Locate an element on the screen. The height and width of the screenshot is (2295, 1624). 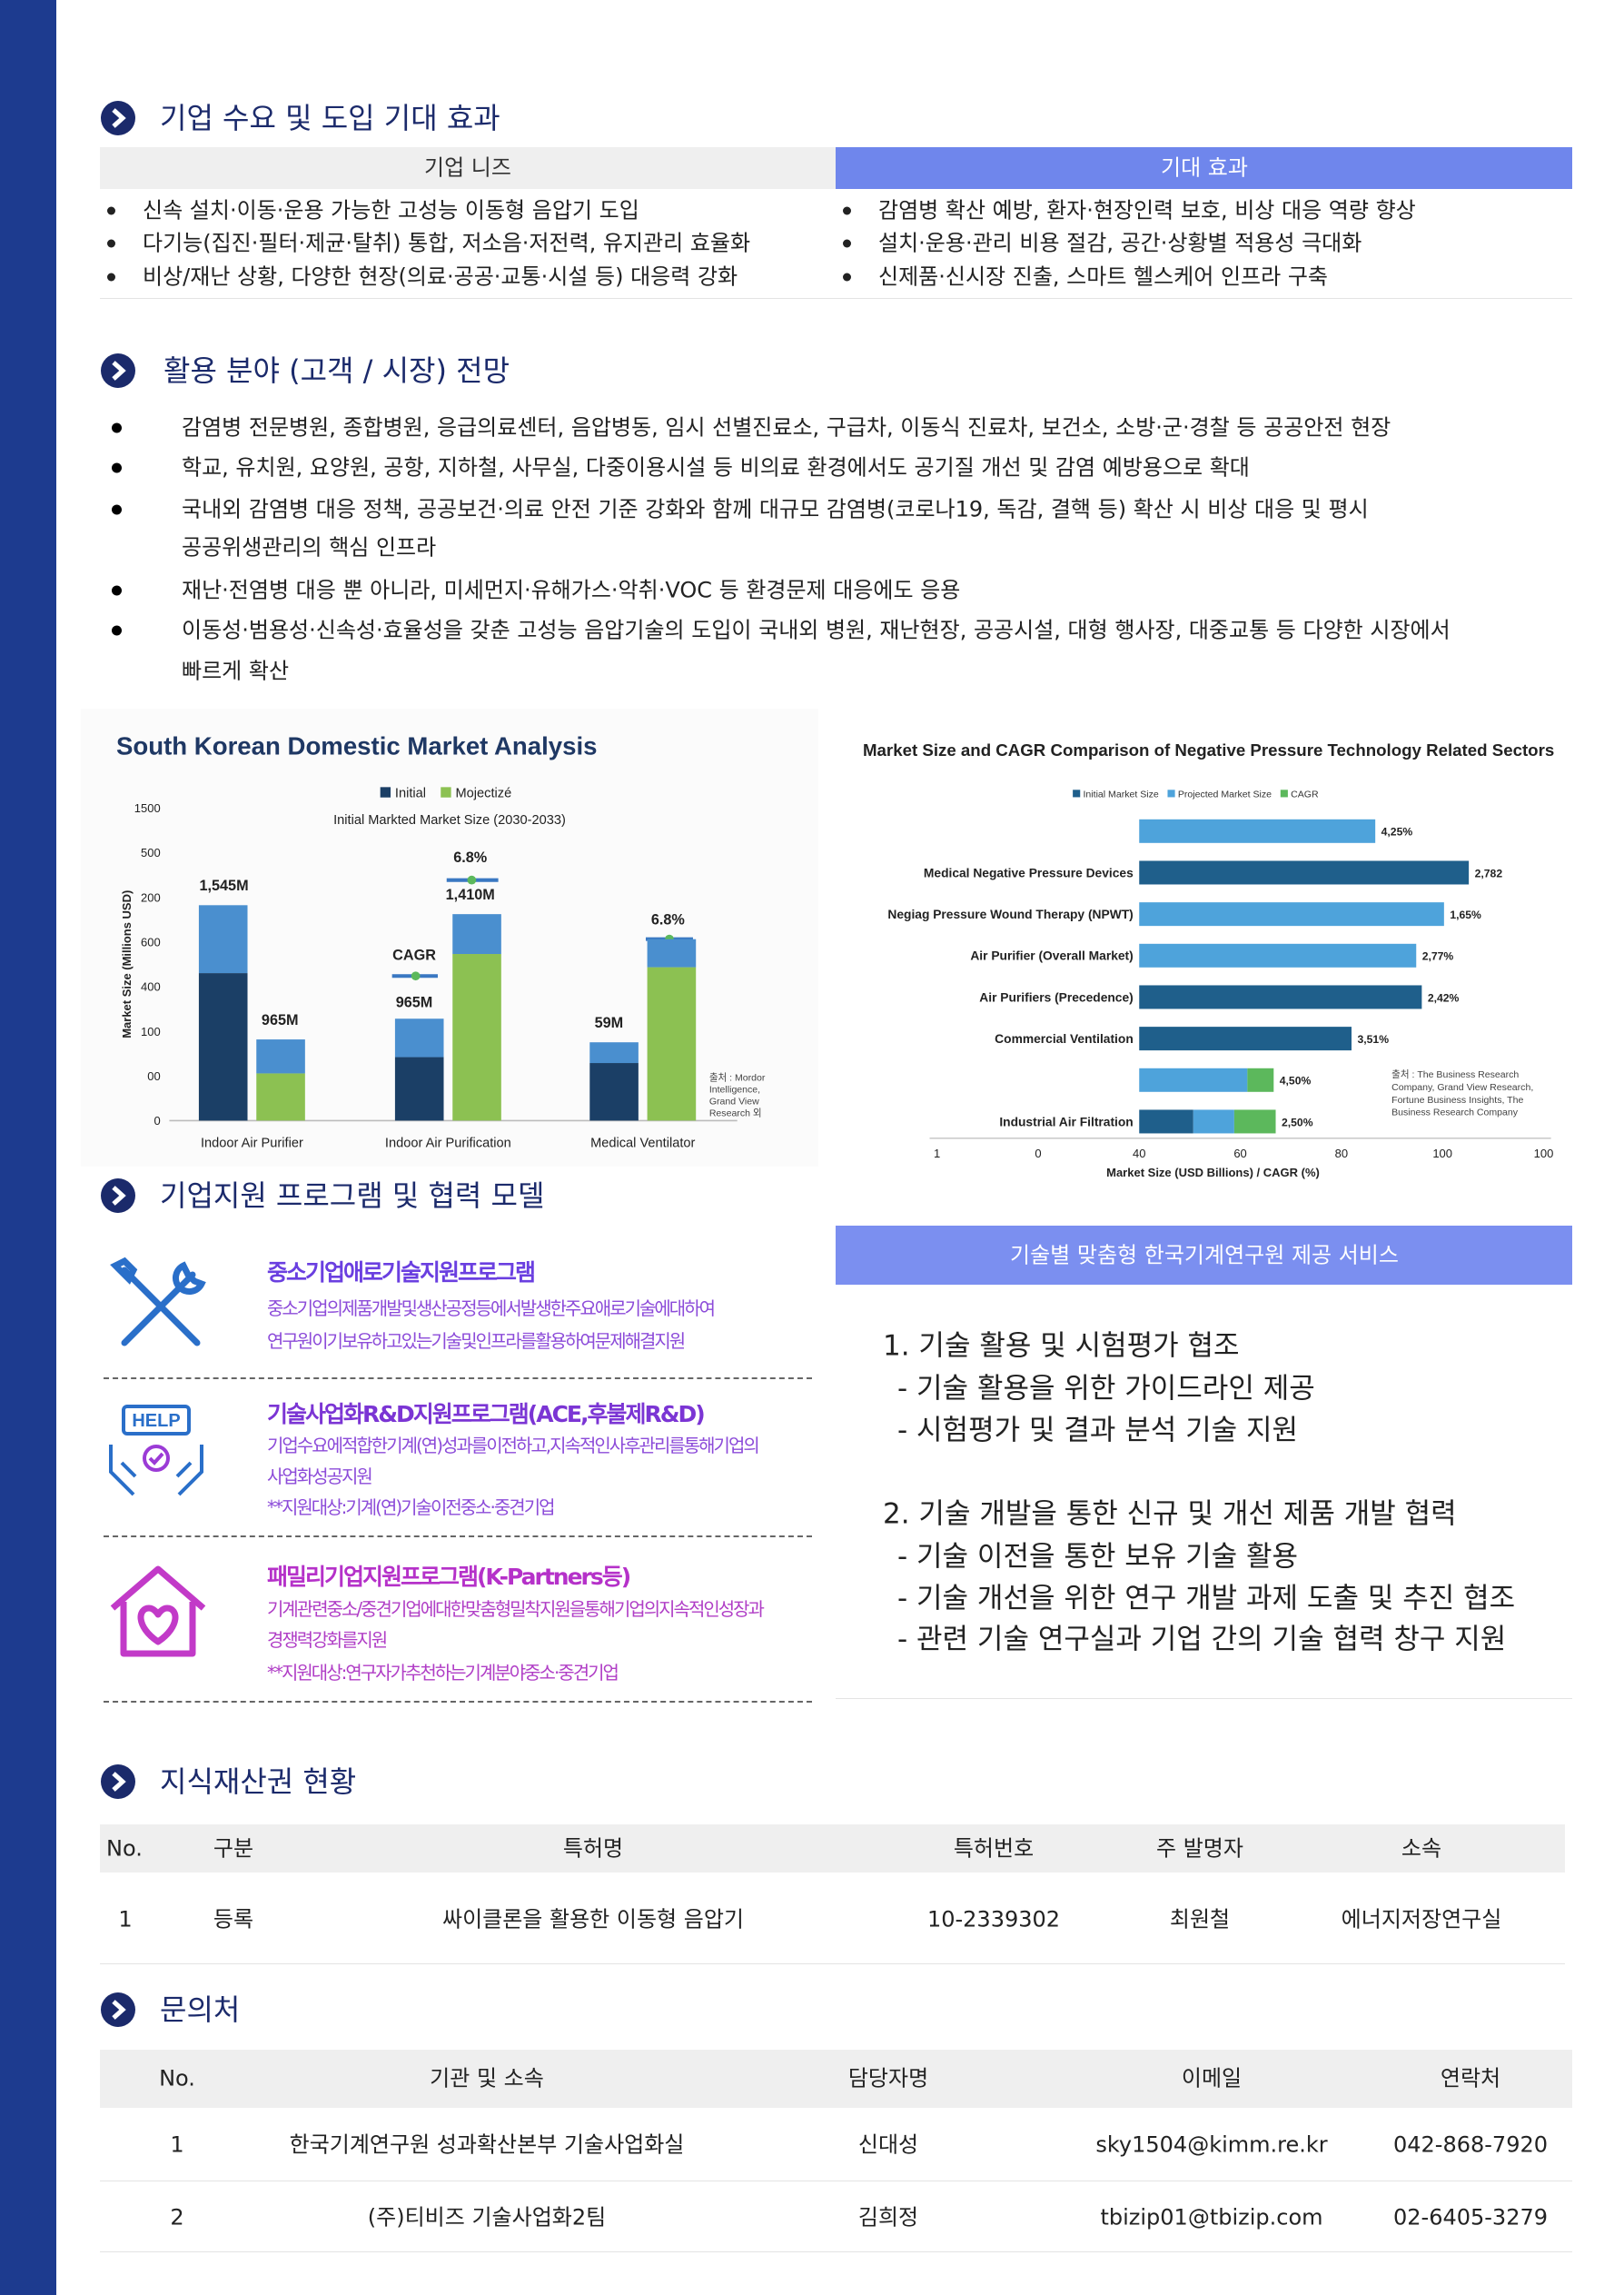
legend-label: CAGR is located at coordinates (1305, 795).